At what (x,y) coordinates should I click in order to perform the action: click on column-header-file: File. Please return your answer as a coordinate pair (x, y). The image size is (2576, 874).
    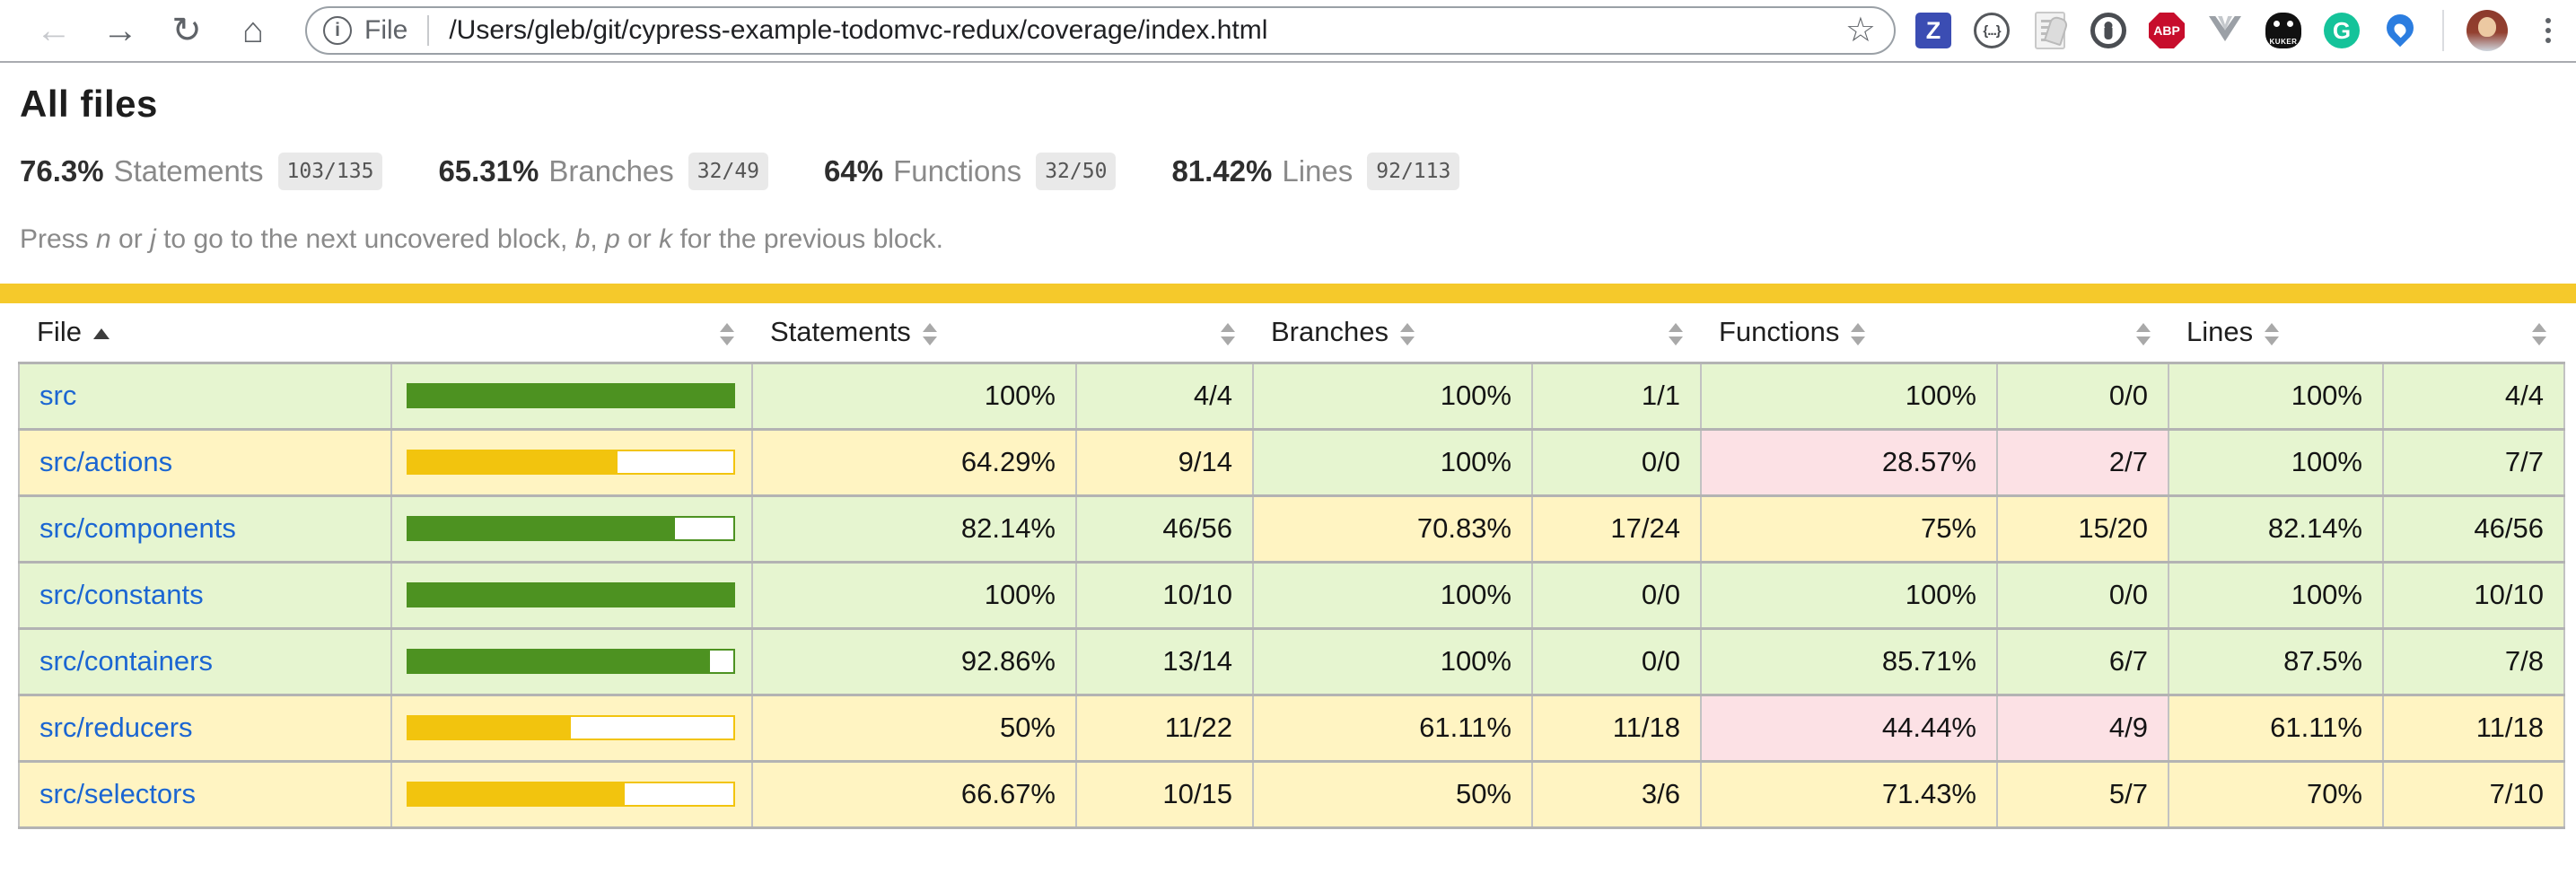
    Looking at the image, I should click on (205, 333).